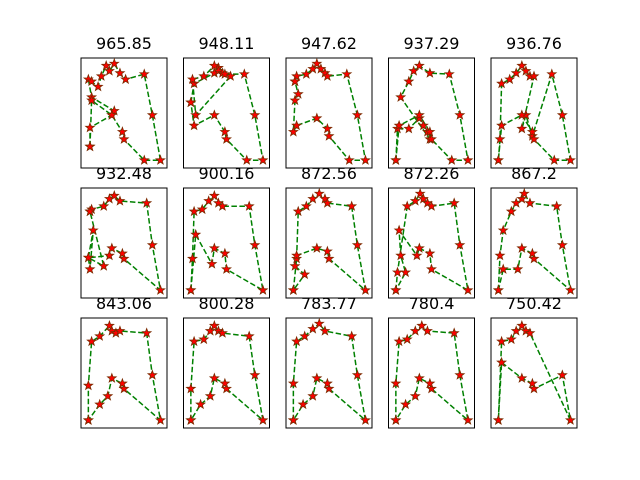 This screenshot has width=640, height=480. What do you see at coordinates (534, 361) in the screenshot?
I see `panel-15: 750.42` at bounding box center [534, 361].